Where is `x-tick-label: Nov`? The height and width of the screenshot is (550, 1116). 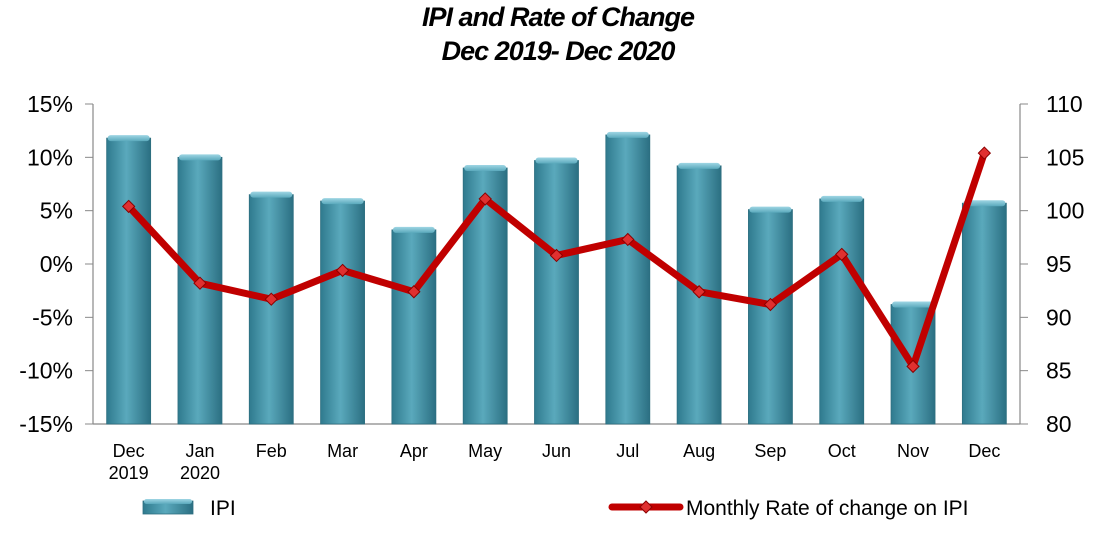
x-tick-label: Nov is located at coordinates (913, 451).